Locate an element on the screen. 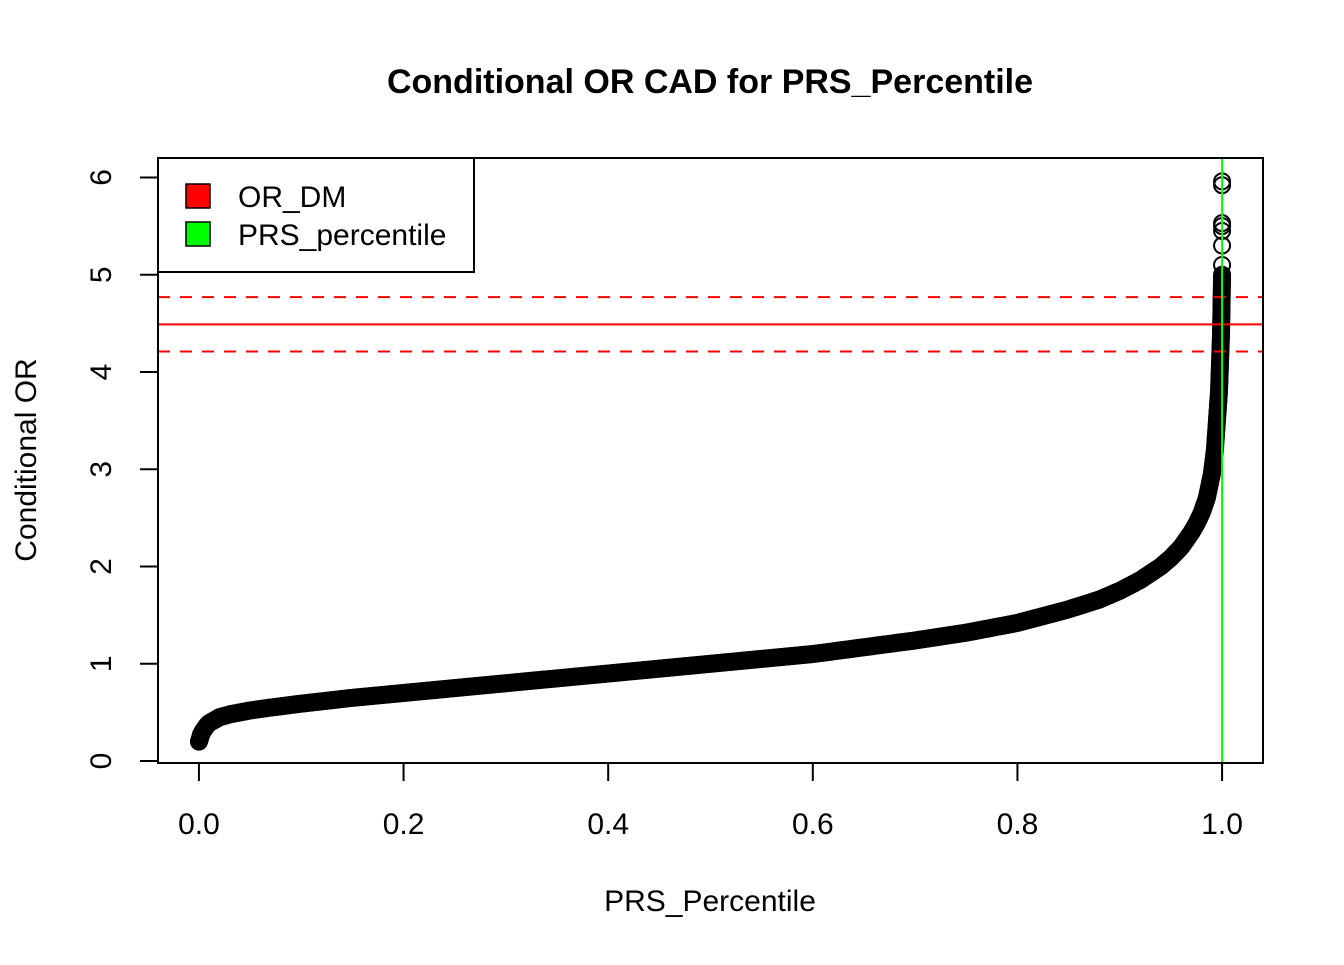 The height and width of the screenshot is (965, 1344). legend-swatch-prs-percentile is located at coordinates (198, 234).